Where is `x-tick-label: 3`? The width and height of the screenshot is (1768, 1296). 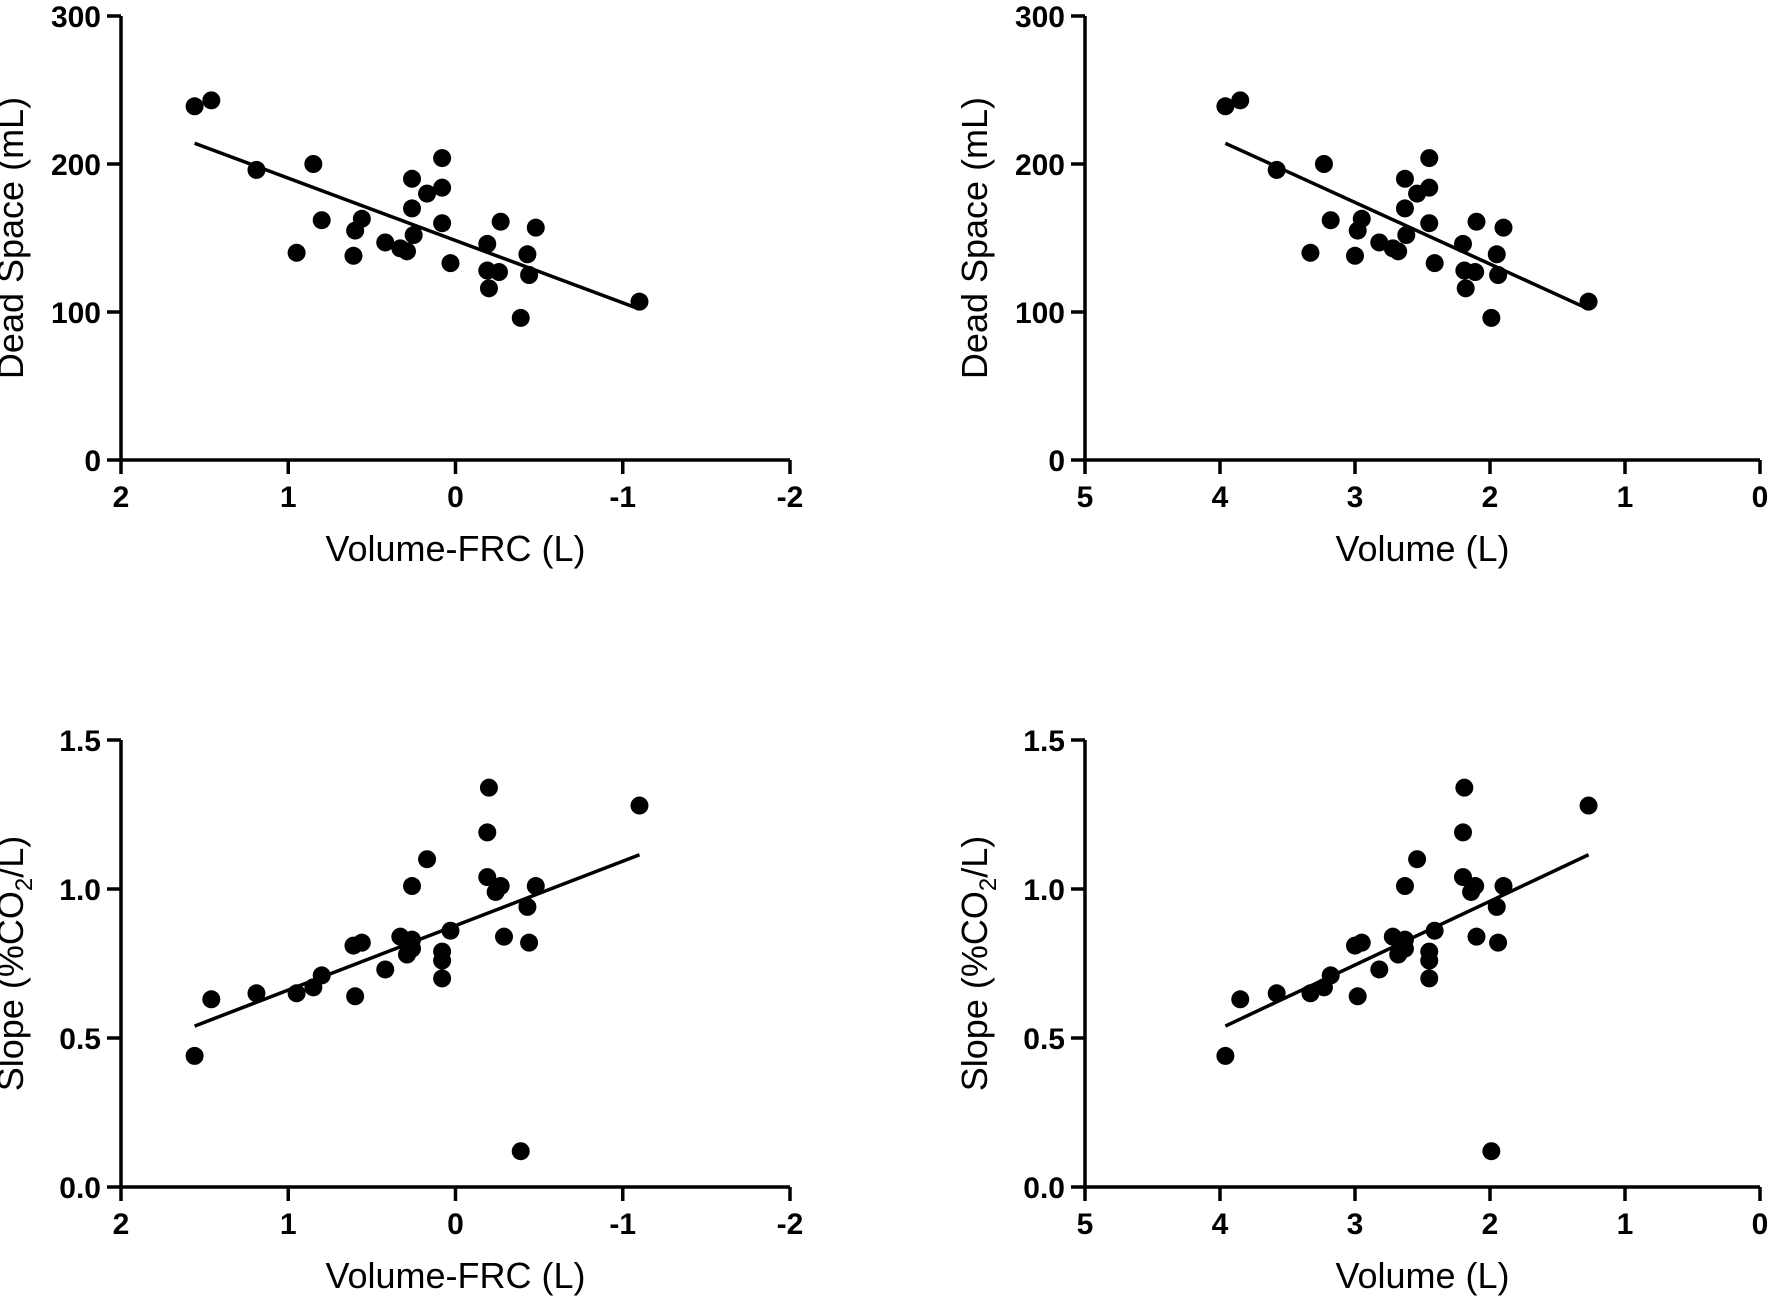 x-tick-label: 3 is located at coordinates (1355, 497).